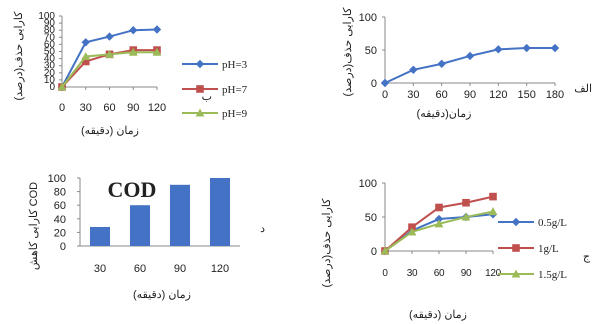 The image size is (604, 324). Describe the element at coordinates (50, 30) in the screenshot. I see `be-ytick-label: 80` at that location.